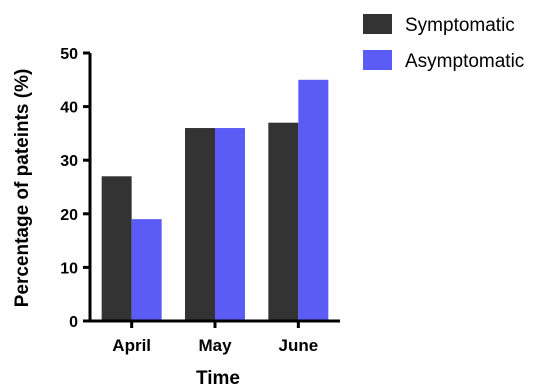 The width and height of the screenshot is (545, 390). Describe the element at coordinates (443, 43) in the screenshot. I see `legend: Symptomatic Asymptomatic` at that location.